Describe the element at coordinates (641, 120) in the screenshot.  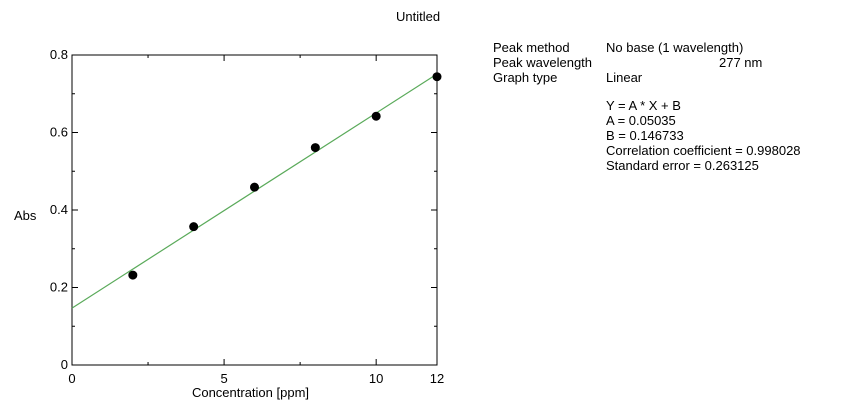
I see `fit-coefficient-a: A = 0.05035` at that location.